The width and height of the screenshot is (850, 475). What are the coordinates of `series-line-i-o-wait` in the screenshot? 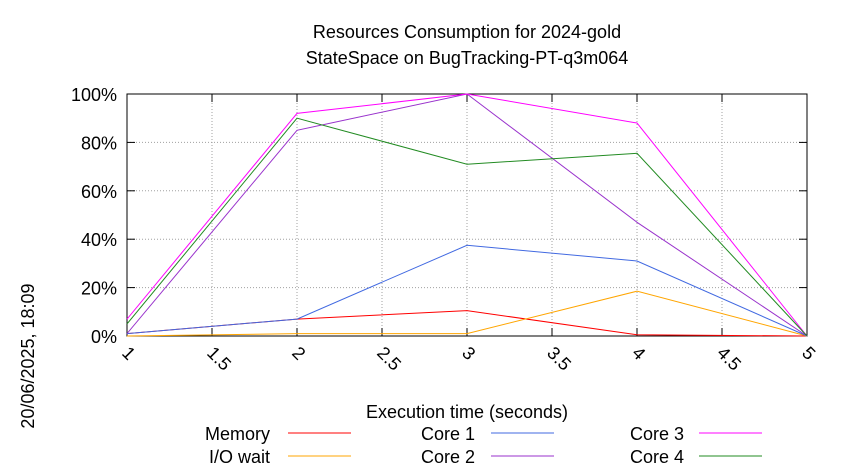 It's located at (467, 313).